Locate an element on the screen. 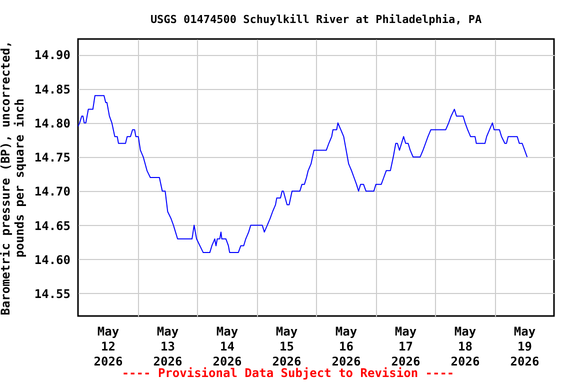 The width and height of the screenshot is (576, 384). y-tick-label: 14.80 is located at coordinates (52, 123).